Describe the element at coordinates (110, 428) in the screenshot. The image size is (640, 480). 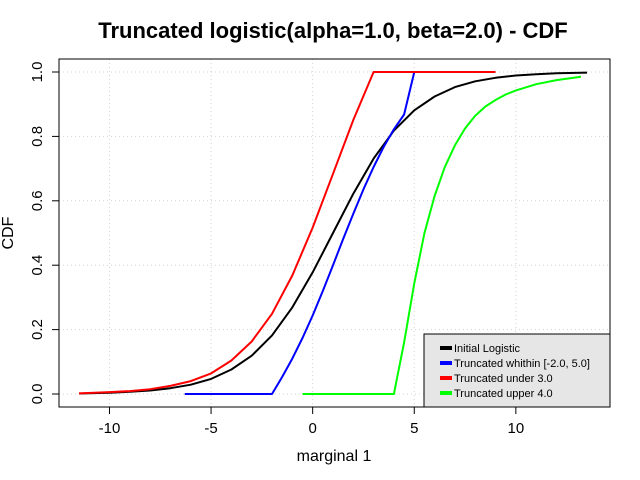
I see `x-tick-label-0: -10` at that location.